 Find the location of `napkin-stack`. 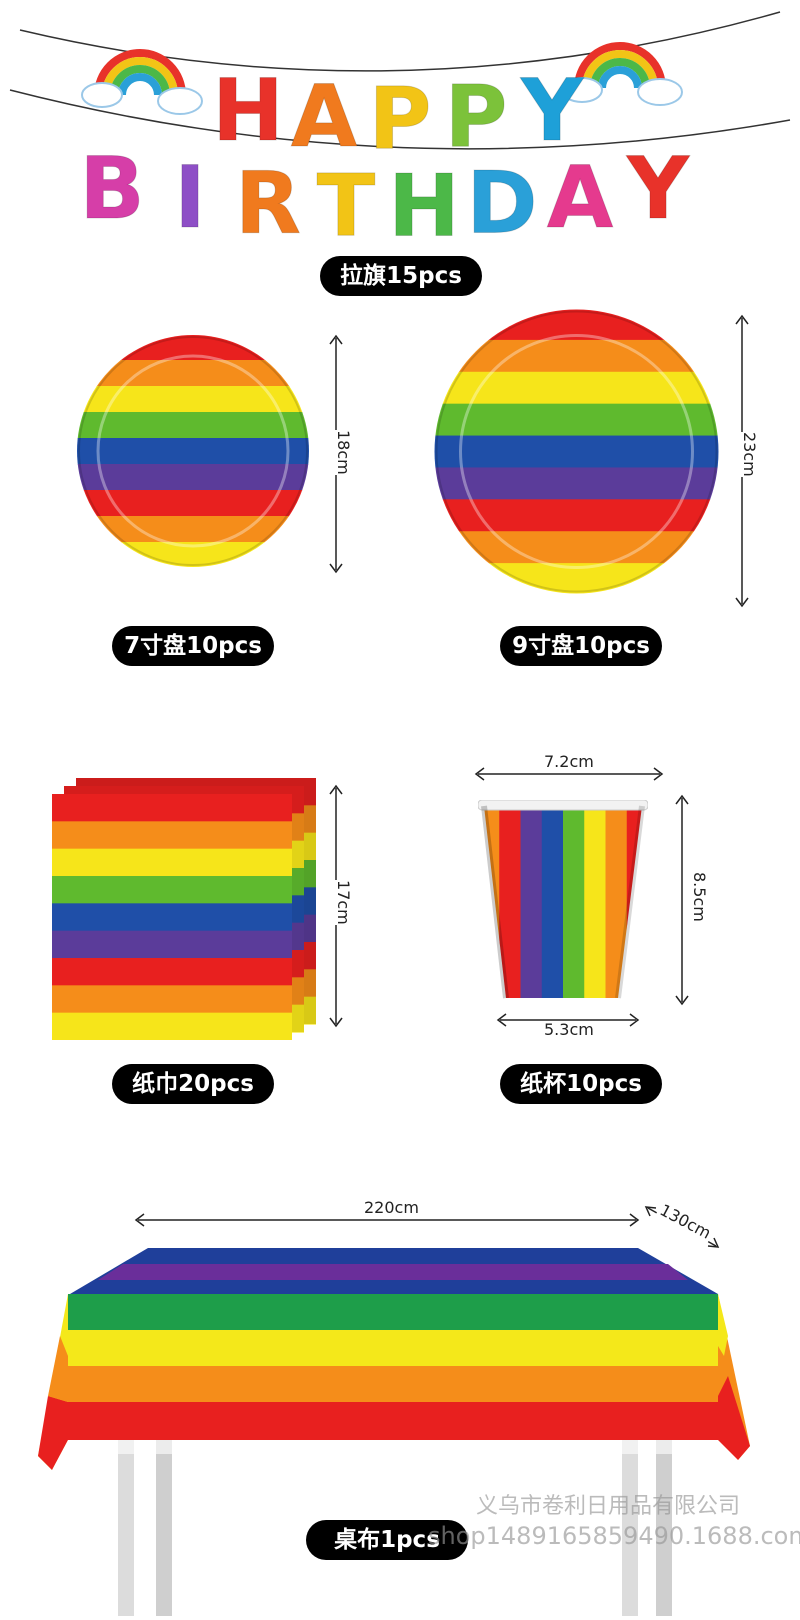

napkin-stack is located at coordinates (188, 909).